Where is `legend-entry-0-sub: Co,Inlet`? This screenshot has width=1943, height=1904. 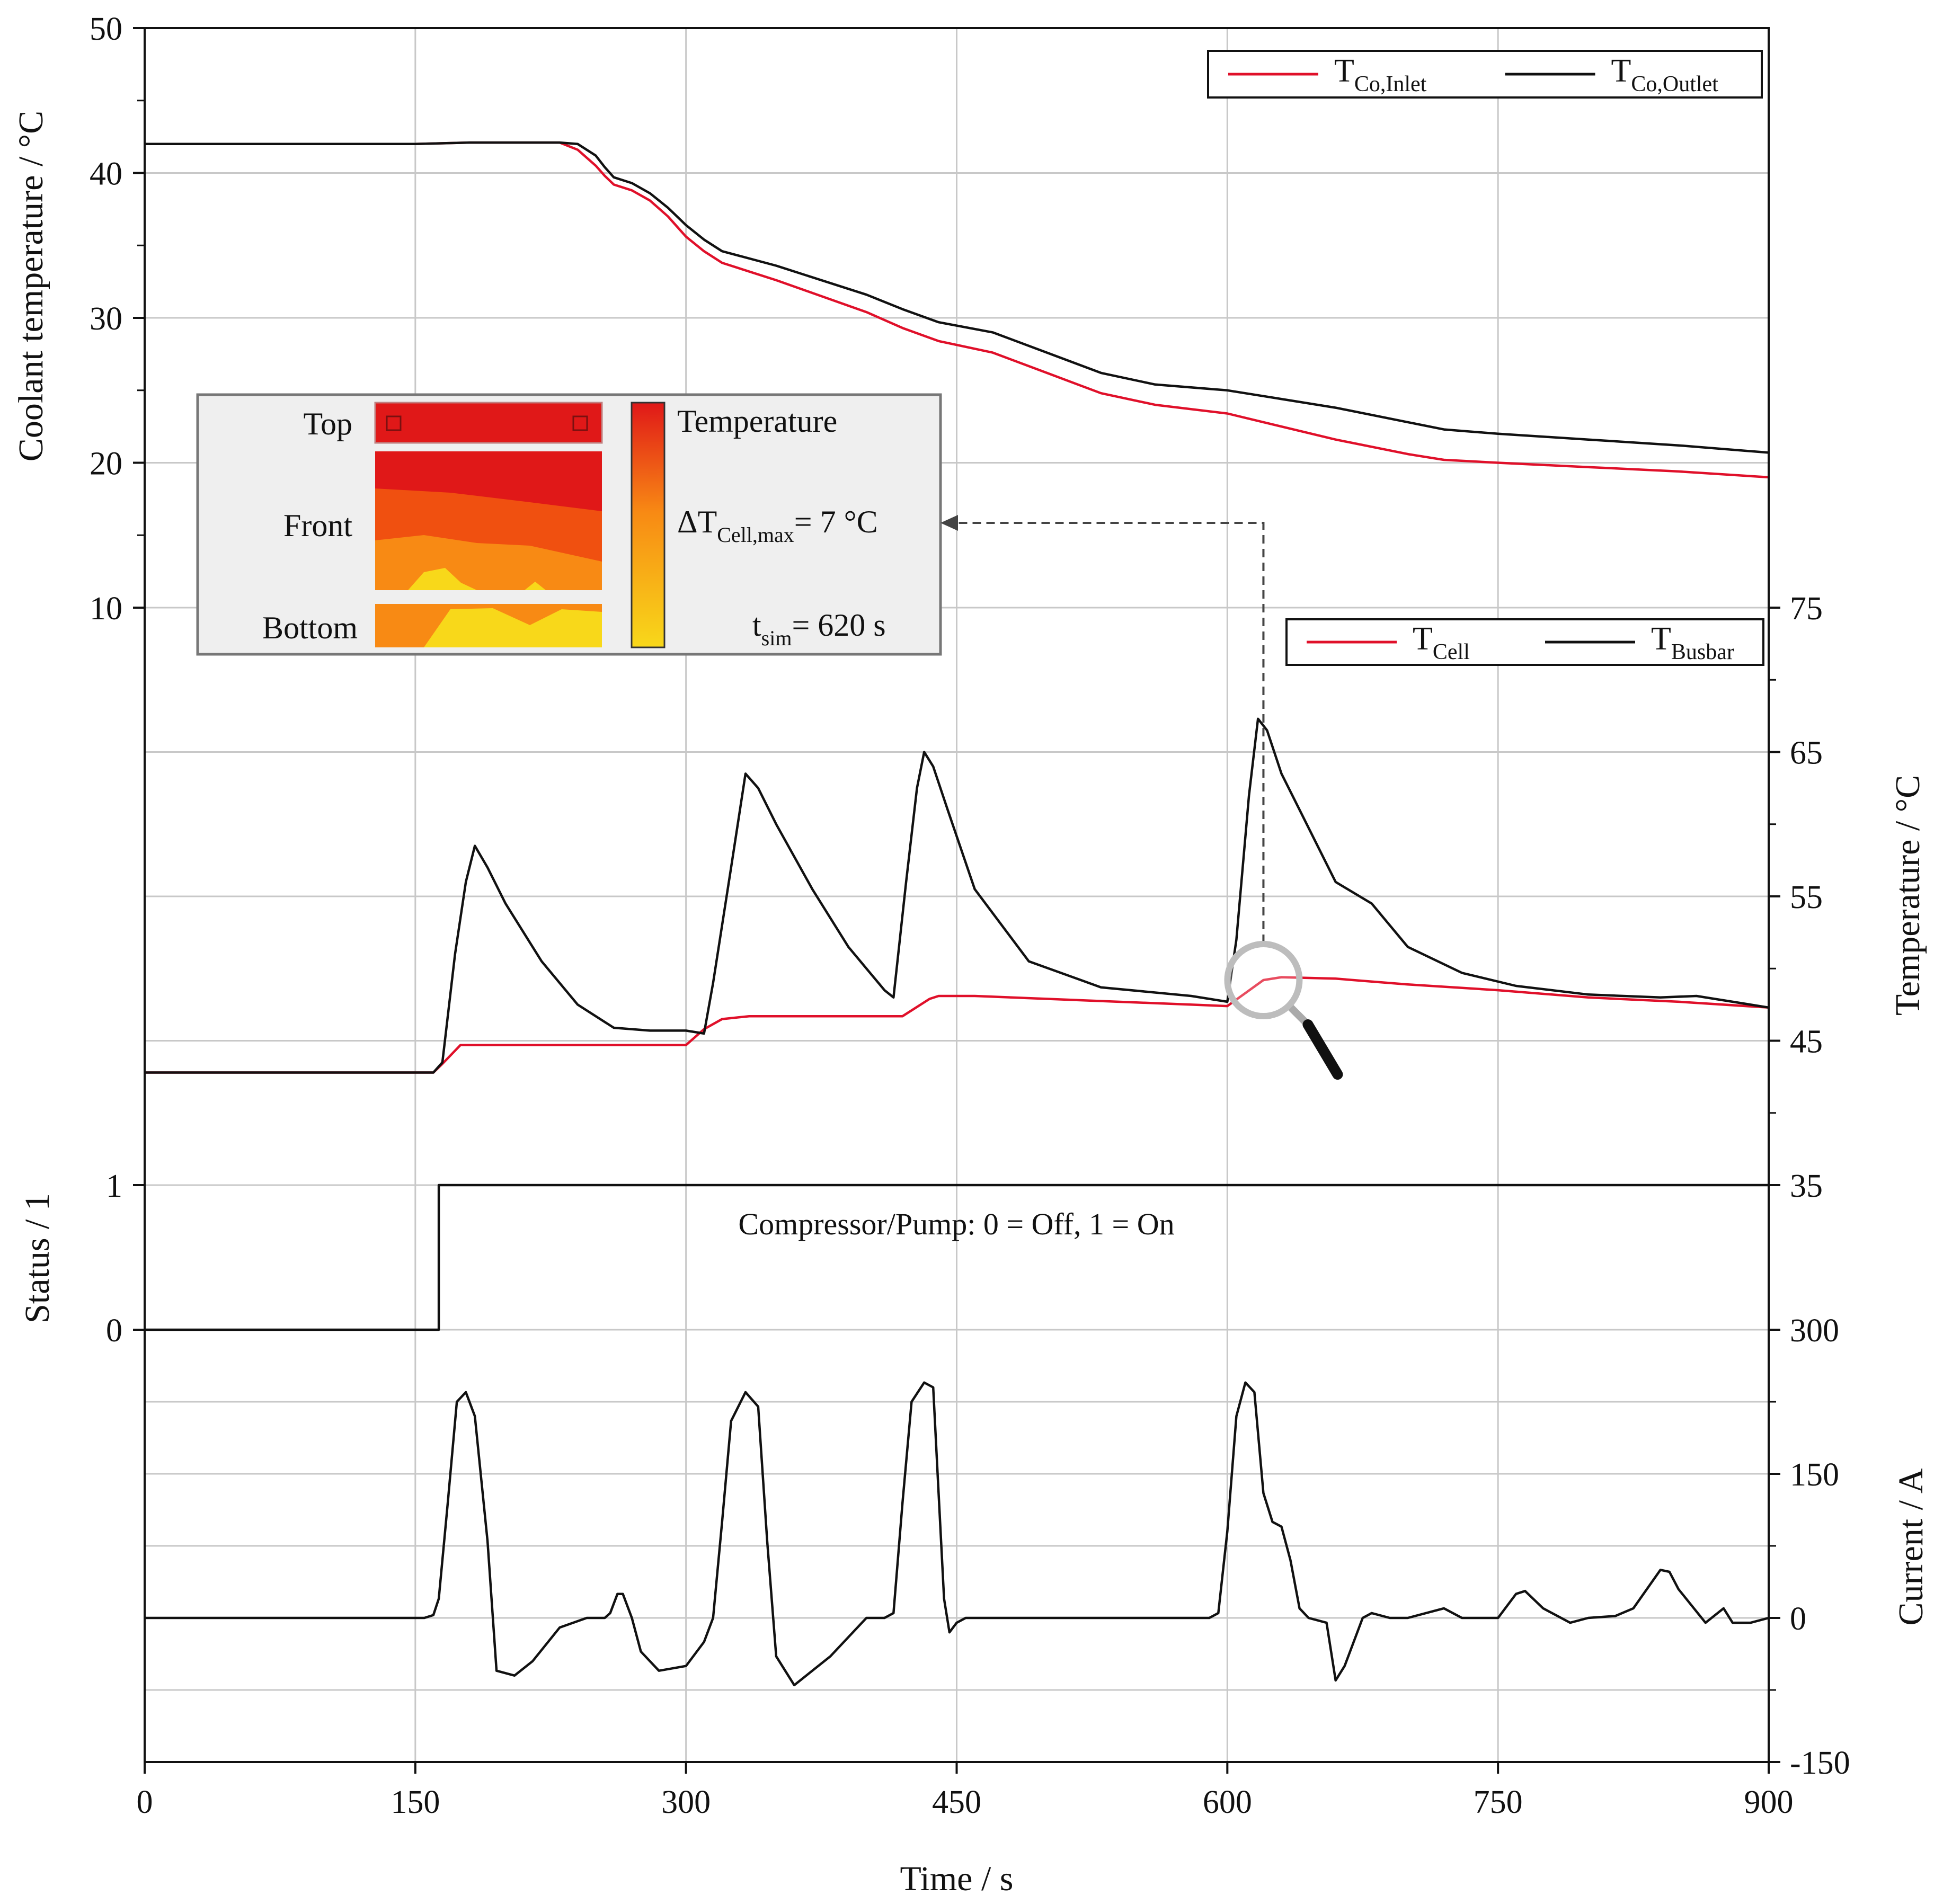
legend-entry-0-sub: Co,Inlet is located at coordinates (1391, 84).